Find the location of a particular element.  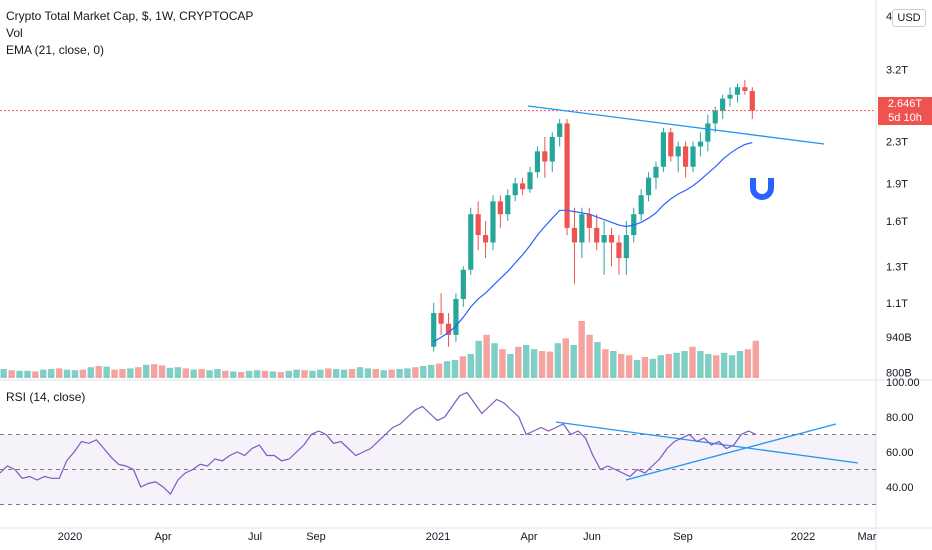

magnet-icon-shape is located at coordinates (762, 189).